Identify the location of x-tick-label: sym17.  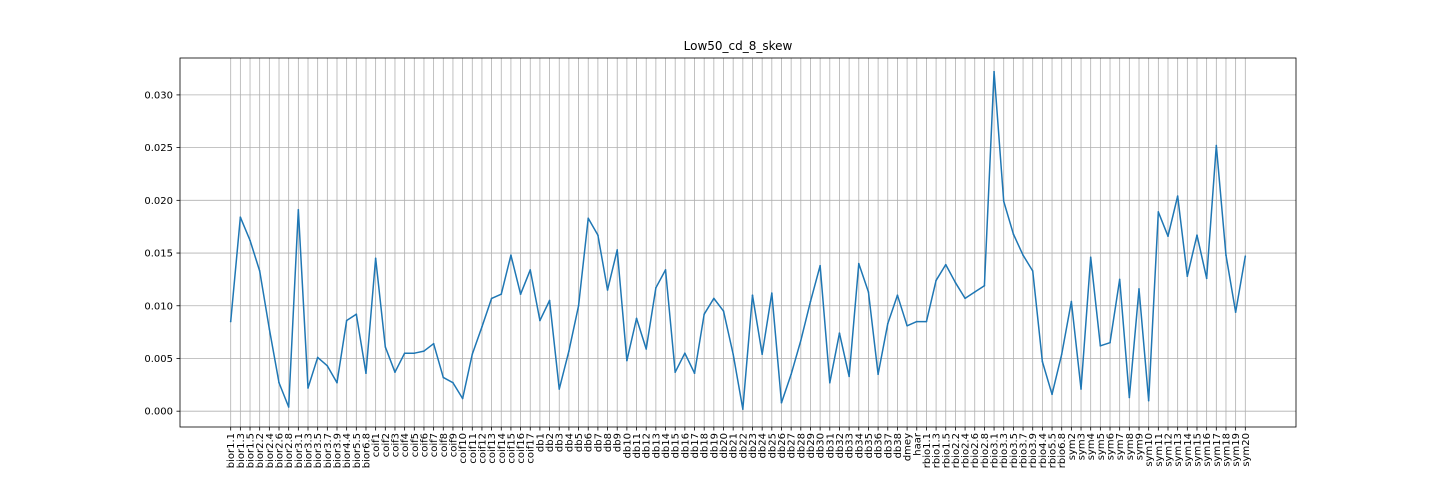
(1217, 450).